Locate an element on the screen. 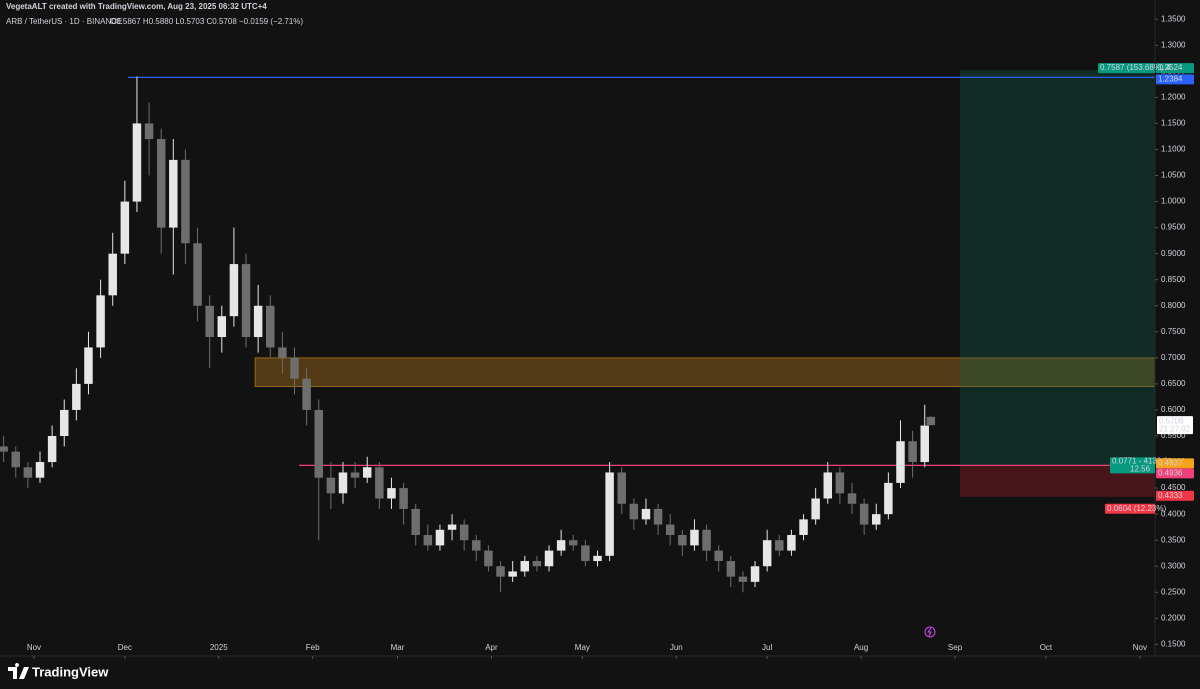 The height and width of the screenshot is (689, 1200). x-tick-label: Mar is located at coordinates (398, 647).